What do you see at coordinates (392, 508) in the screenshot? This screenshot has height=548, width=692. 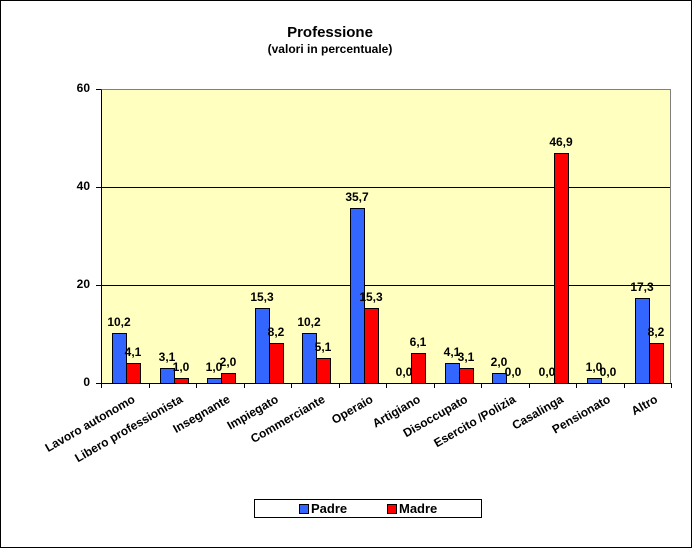 I see `madre-swatch-icon` at bounding box center [392, 508].